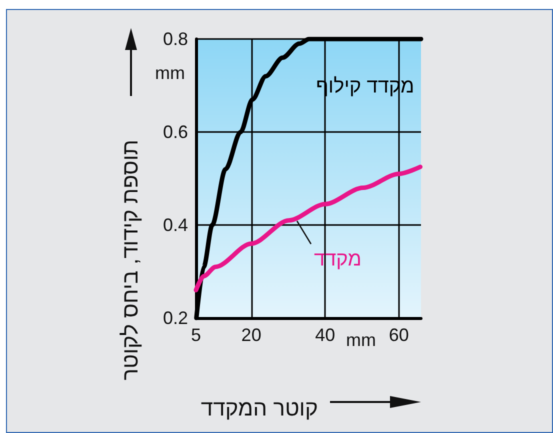 The height and width of the screenshot is (433, 553). Describe the element at coordinates (175, 39) in the screenshot. I see `y-tick-label: 0.8` at that location.